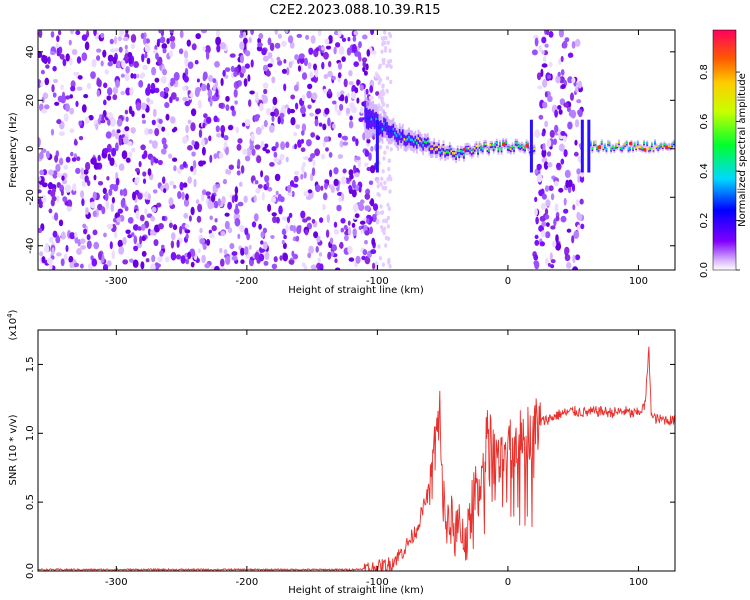 The image size is (750, 600). What do you see at coordinates (356, 290) in the screenshot?
I see `spectrogram-x-axis-label: Height of straight line (km)` at bounding box center [356, 290].